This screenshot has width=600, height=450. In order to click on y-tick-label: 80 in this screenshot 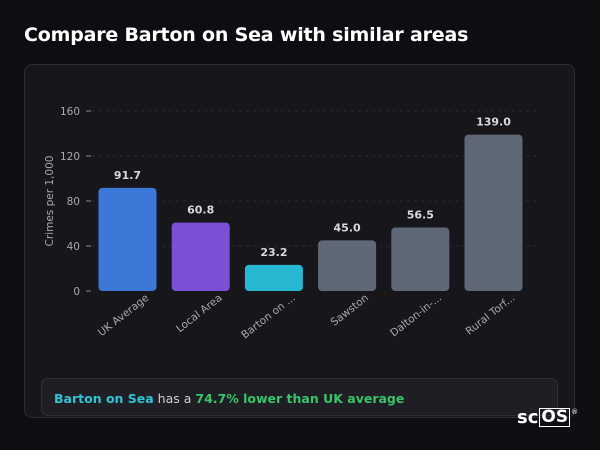, I will do `click(73, 202)`.